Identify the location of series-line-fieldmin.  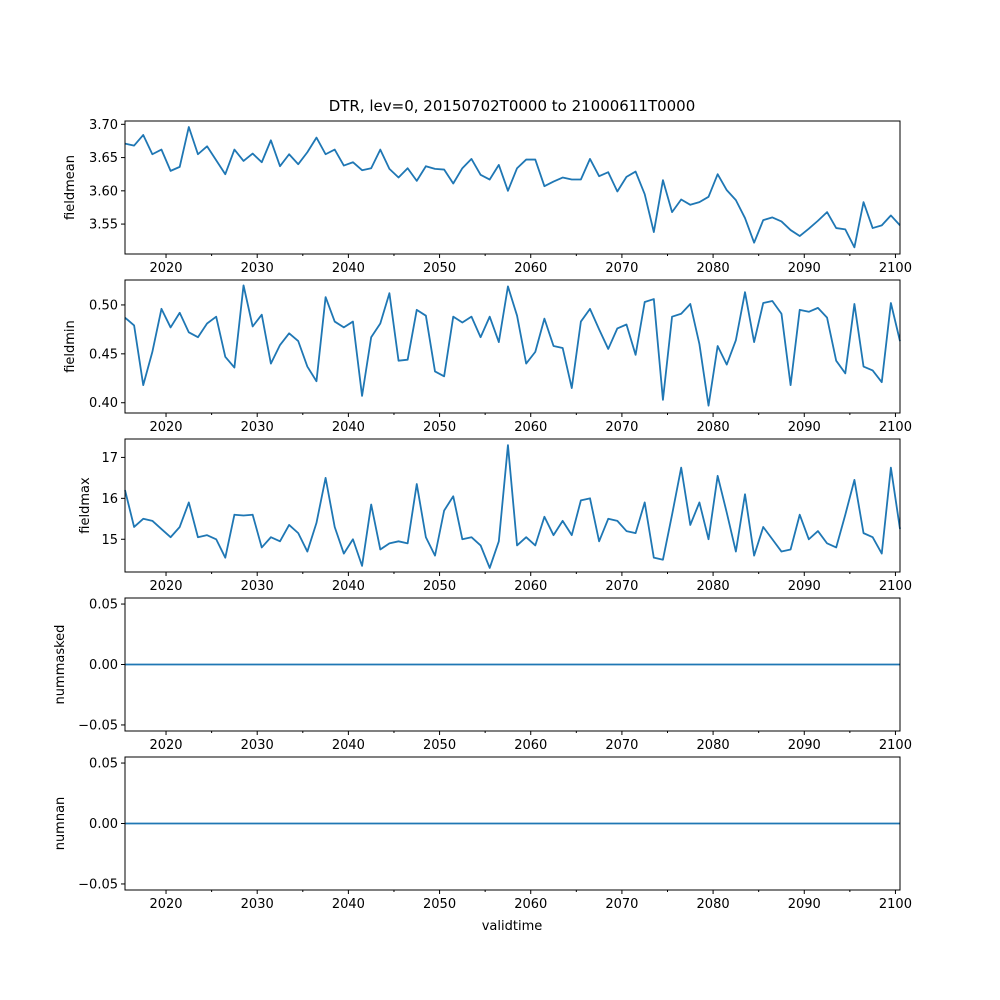
(512, 345).